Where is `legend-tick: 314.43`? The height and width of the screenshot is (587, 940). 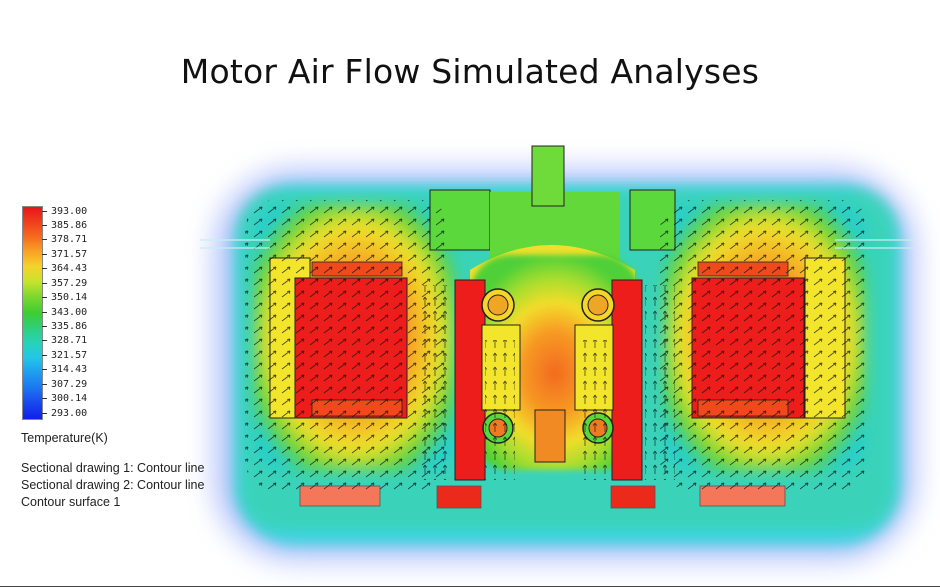
legend-tick: 314.43 is located at coordinates (65, 370).